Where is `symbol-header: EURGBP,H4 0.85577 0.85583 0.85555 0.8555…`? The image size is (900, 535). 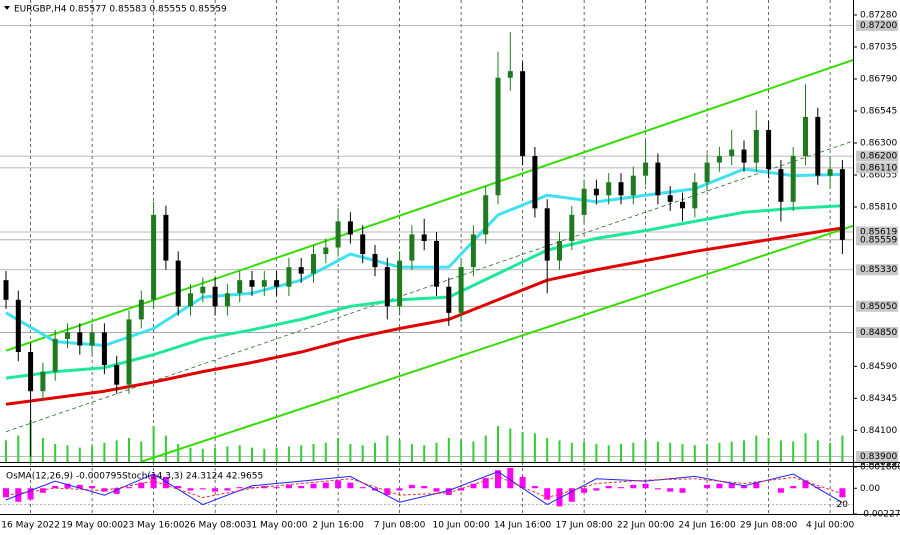
symbol-header: EURGBP,H4 0.85577 0.85583 0.85555 0.8555… is located at coordinates (120, 10).